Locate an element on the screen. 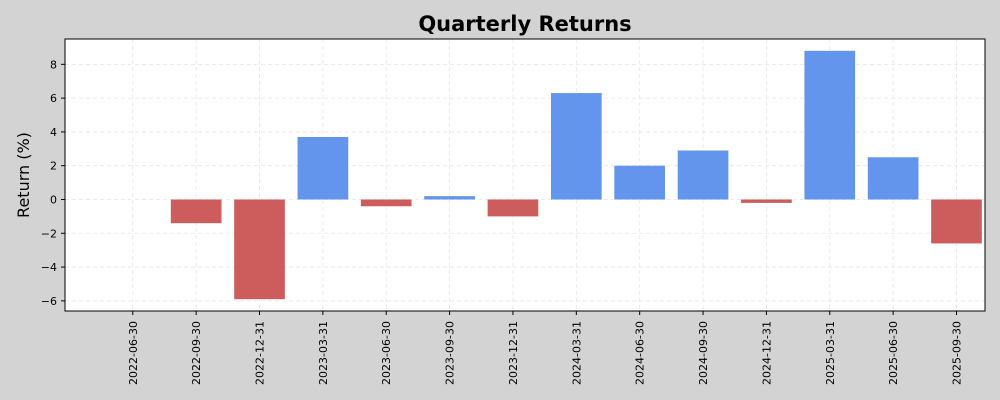  y-tick-label: 4 is located at coordinates (53, 132).